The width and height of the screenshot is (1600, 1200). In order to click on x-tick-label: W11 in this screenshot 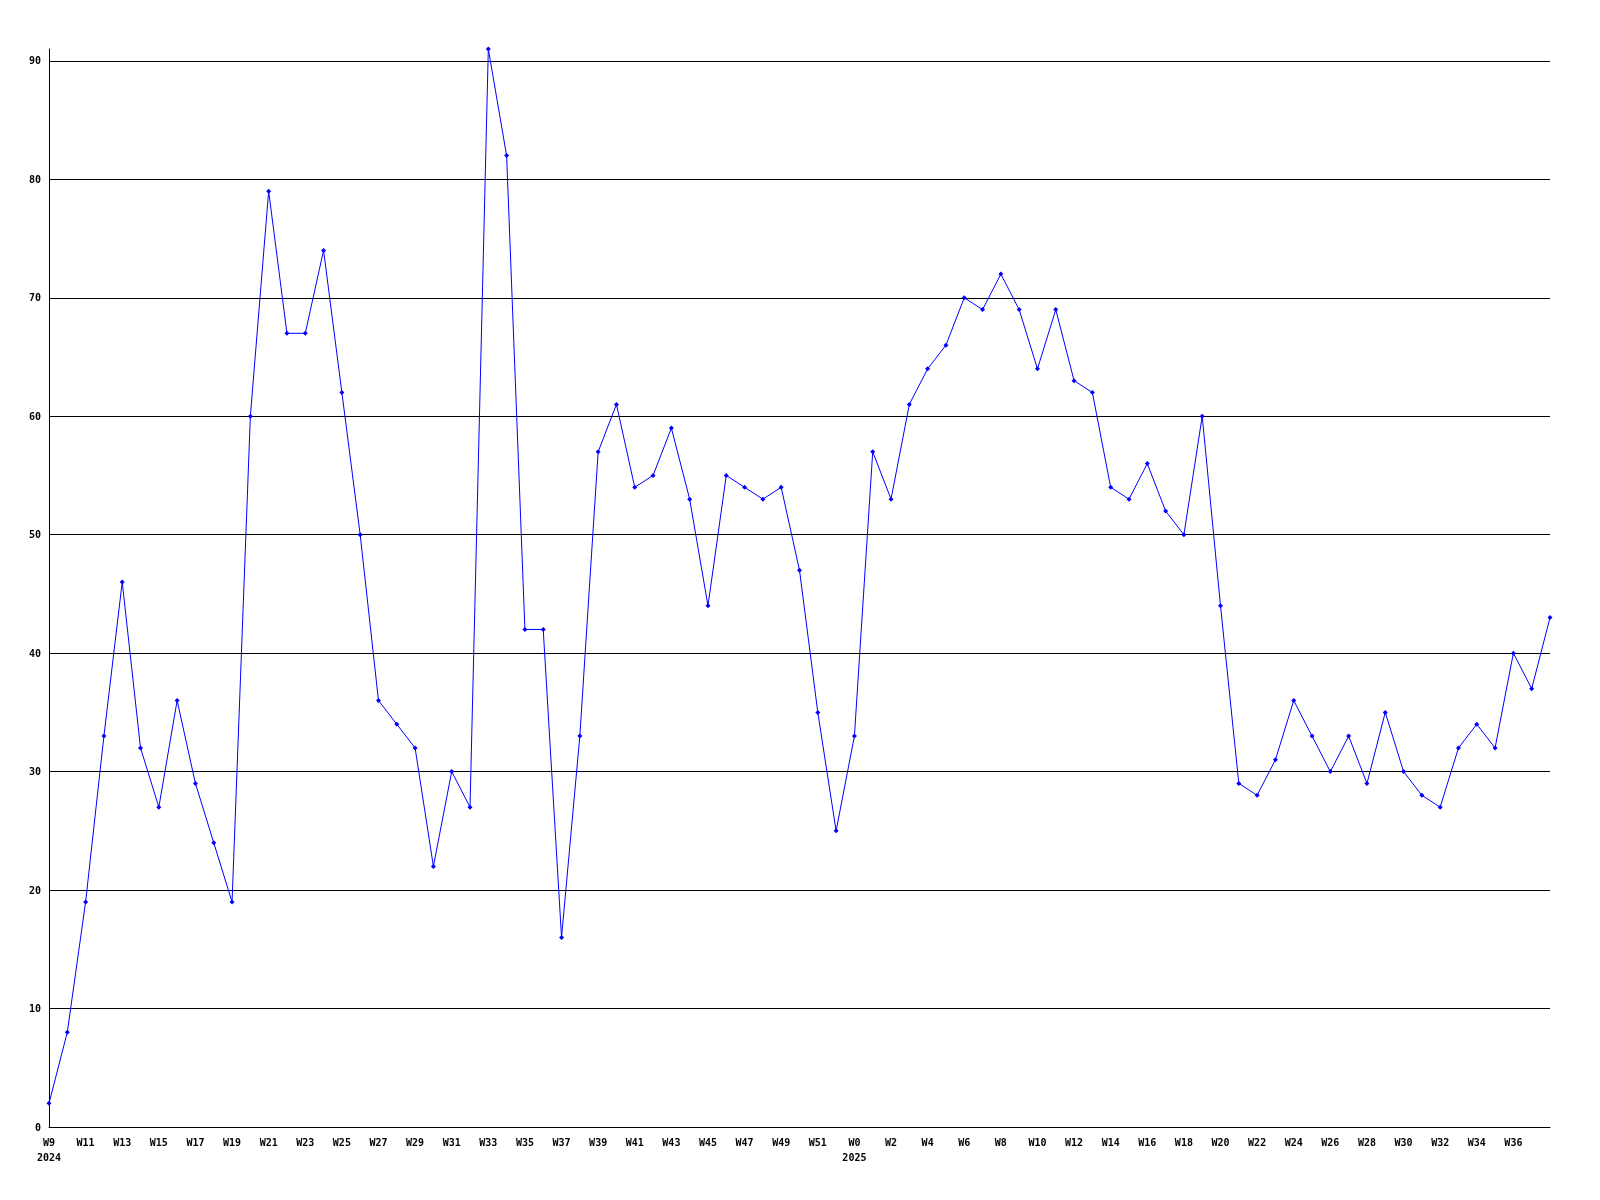, I will do `click(85, 1142)`.